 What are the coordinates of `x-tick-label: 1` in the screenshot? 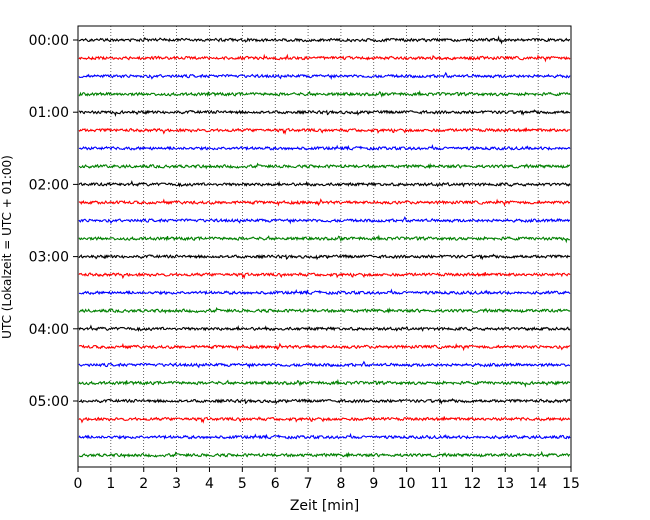 It's located at (110, 484).